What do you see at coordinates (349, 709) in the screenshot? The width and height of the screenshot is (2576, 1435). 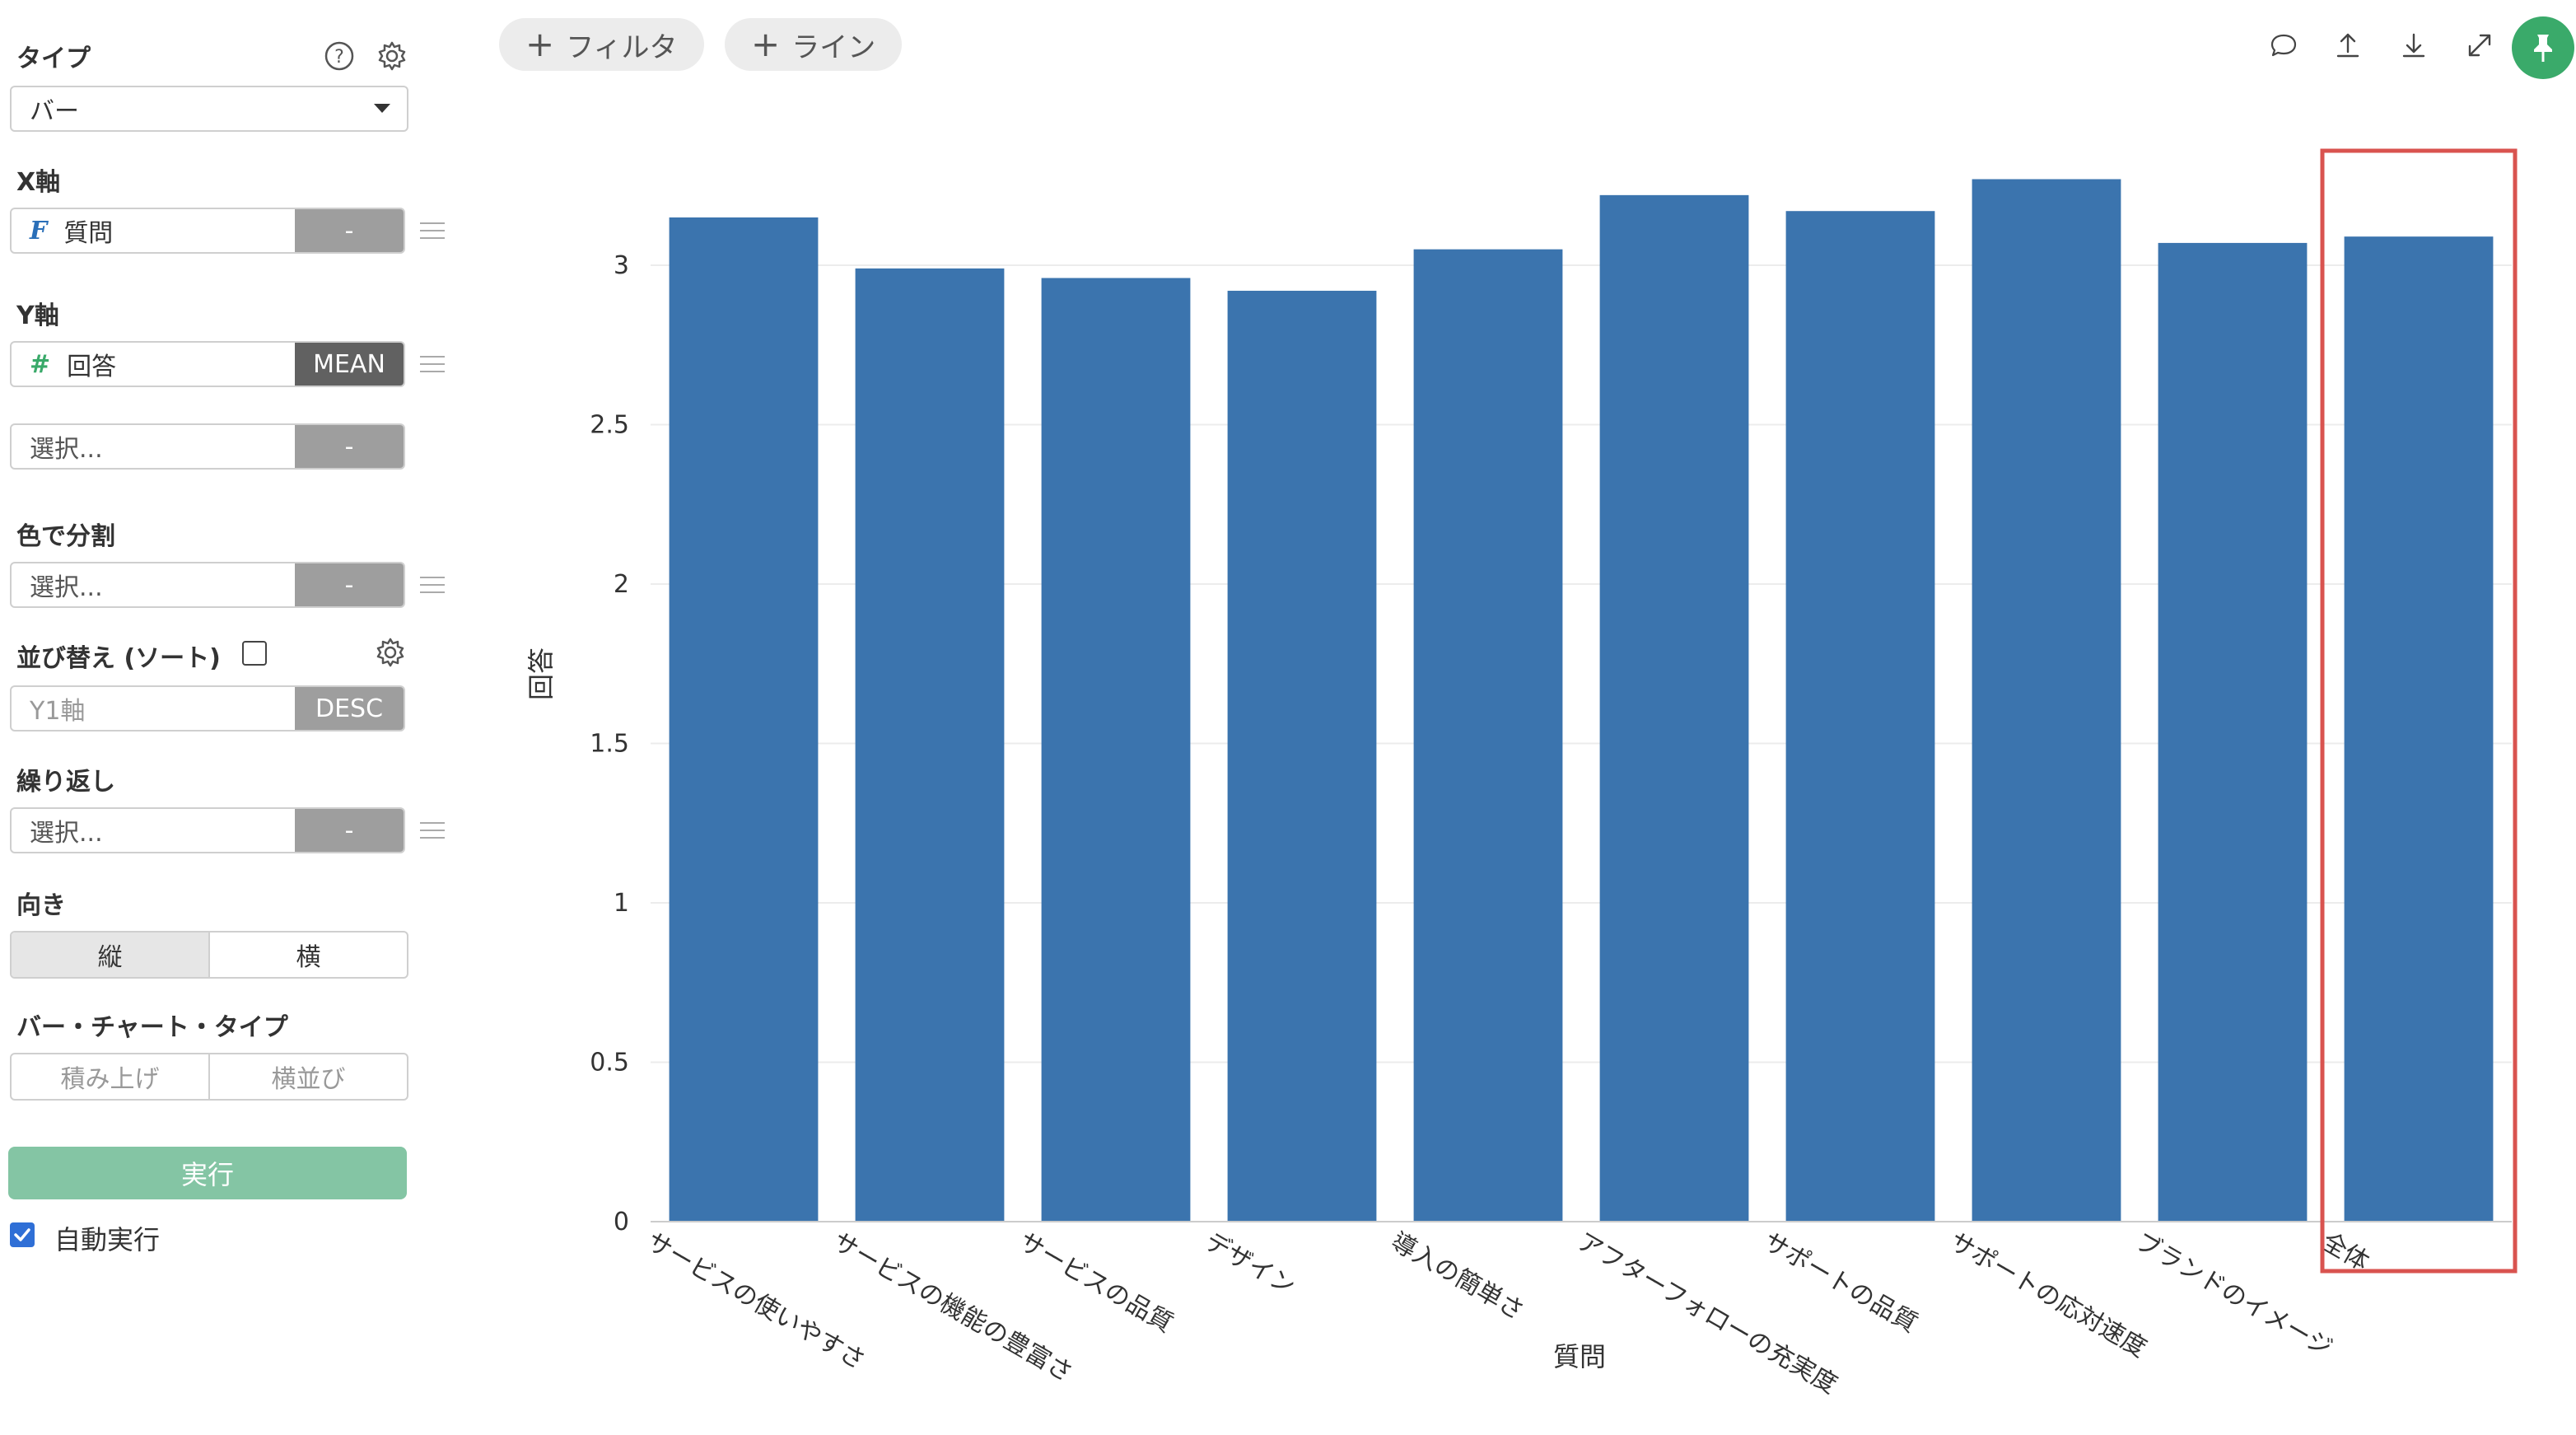 I see `sort-order-button: DESC` at bounding box center [349, 709].